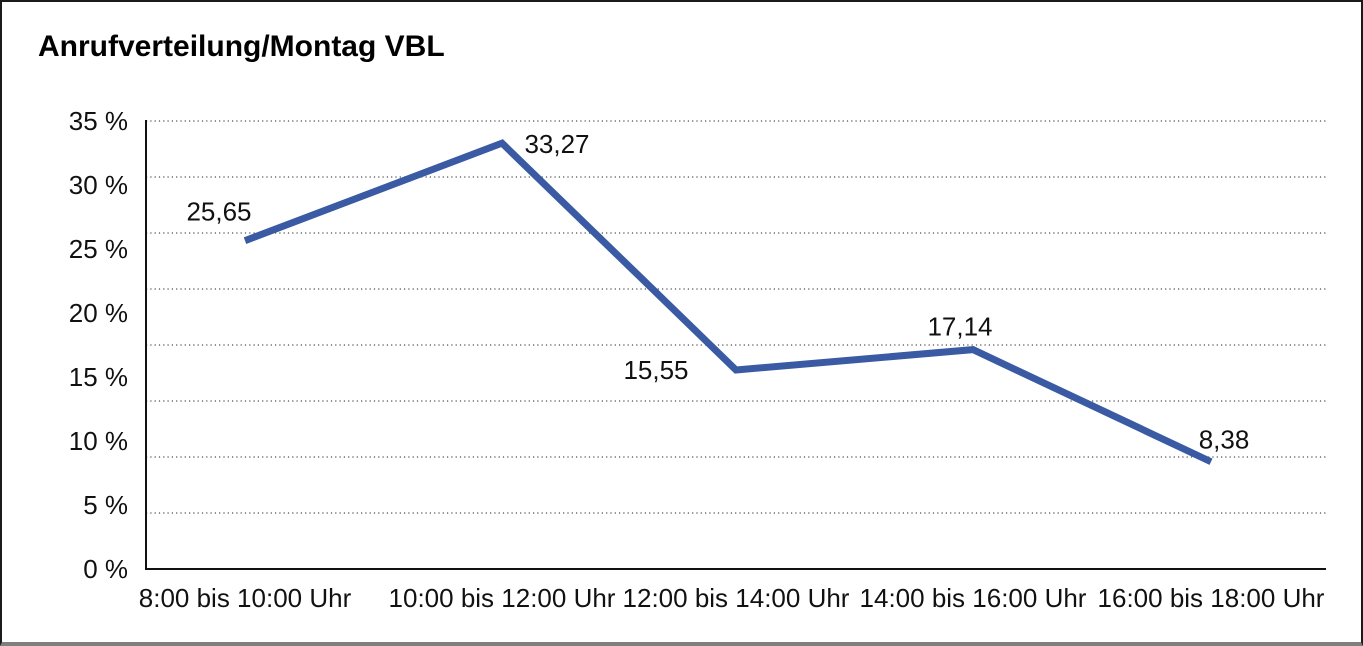 The width and height of the screenshot is (1363, 646). I want to click on y-tick-label: 20 %, so click(98, 313).